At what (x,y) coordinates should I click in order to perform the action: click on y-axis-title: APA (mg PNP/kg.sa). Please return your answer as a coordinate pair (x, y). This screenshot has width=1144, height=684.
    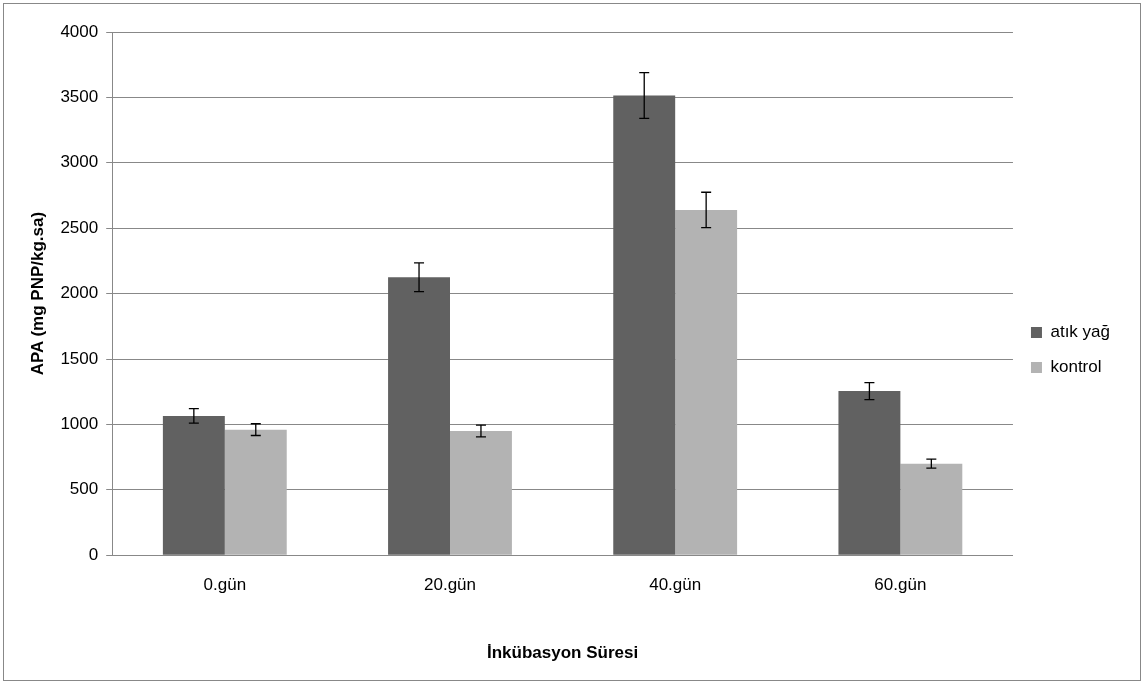
    Looking at the image, I should click on (37, 293).